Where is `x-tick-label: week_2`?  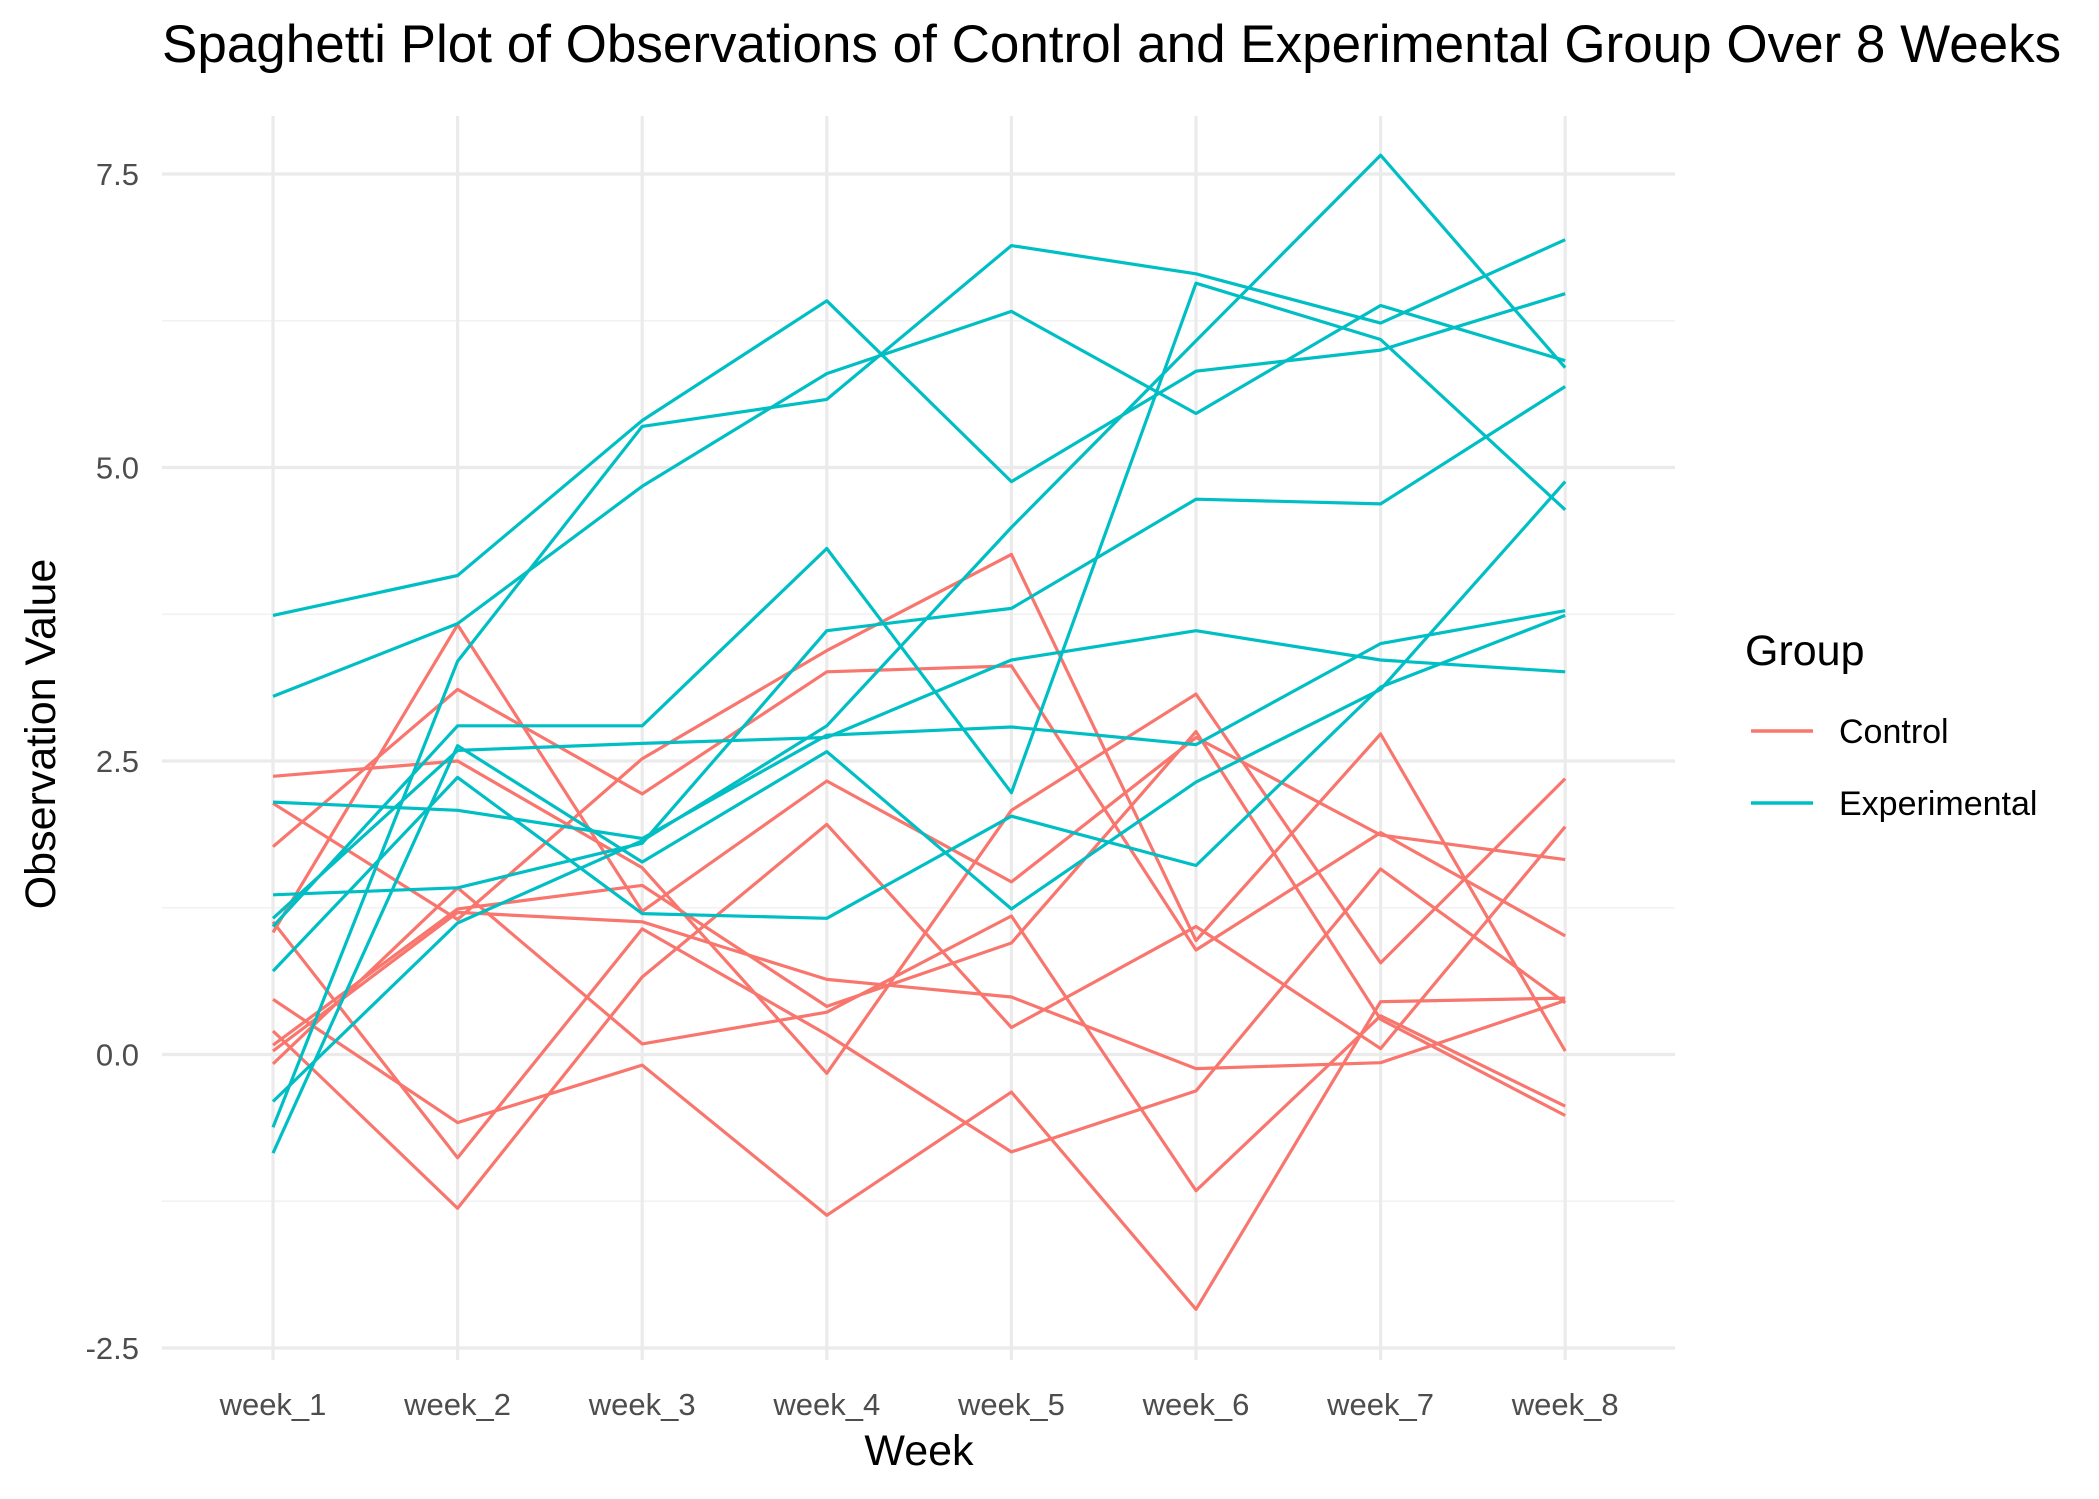 x-tick-label: week_2 is located at coordinates (457, 1404).